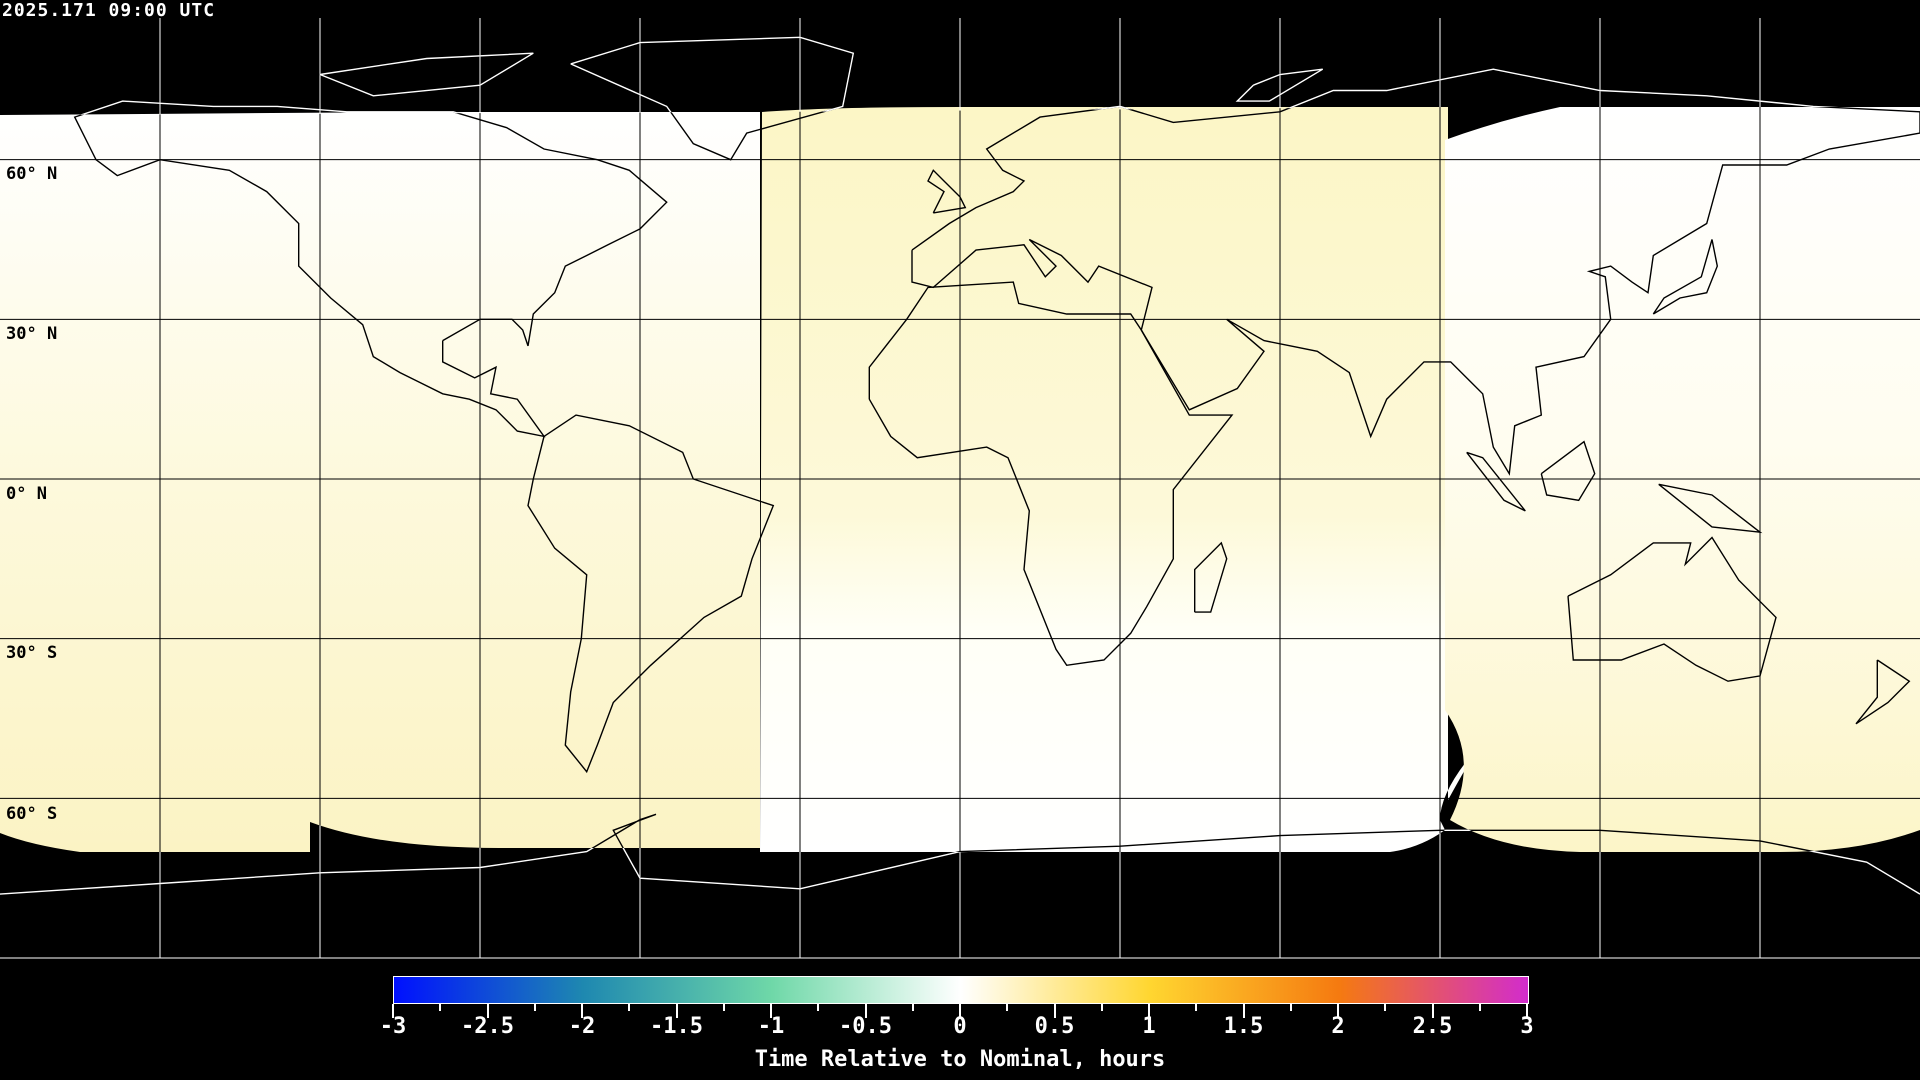 This screenshot has height=1080, width=1920. Describe the element at coordinates (1710, 508) in the screenshot. I see `coastline-new-guinea` at that location.